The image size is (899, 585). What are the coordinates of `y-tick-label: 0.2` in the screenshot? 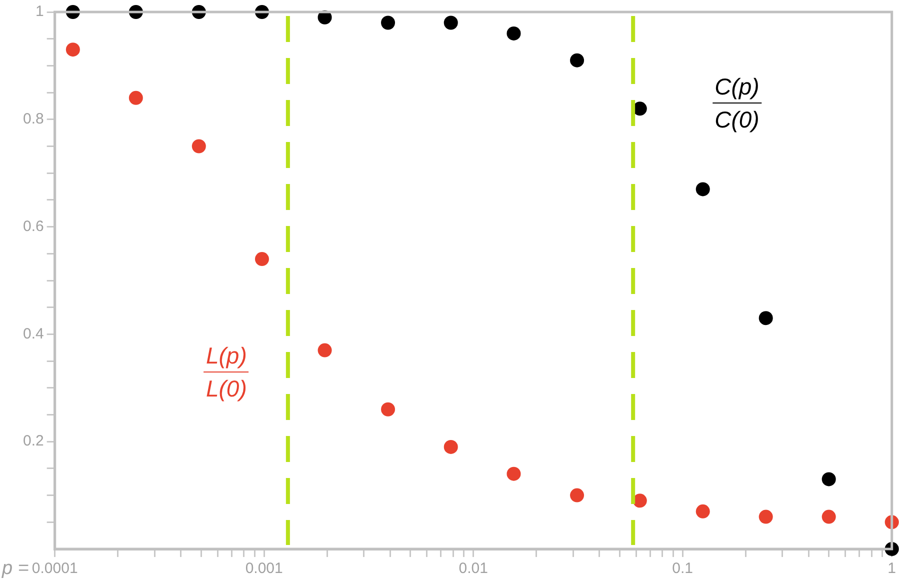 It's located at (33, 441).